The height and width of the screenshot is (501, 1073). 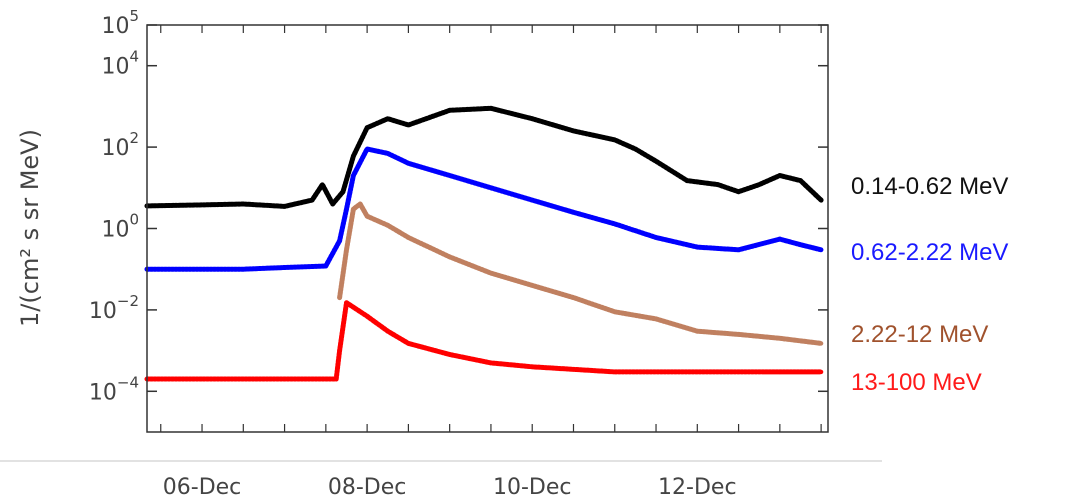 I want to click on x-tick-label: 06-Dec, so click(x=202, y=487).